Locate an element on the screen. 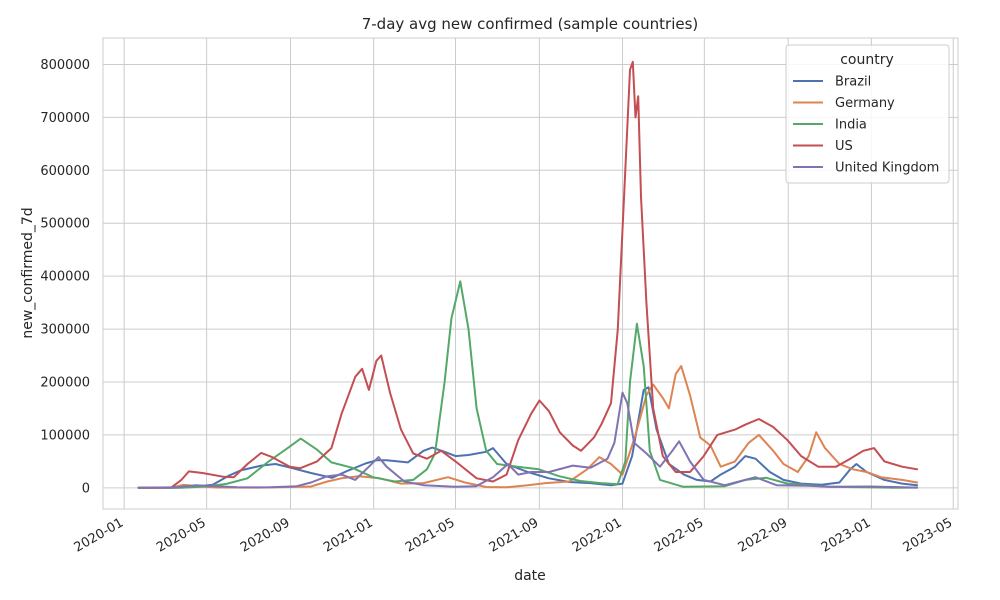  x-tick-label: 2021-01 is located at coordinates (348, 535).